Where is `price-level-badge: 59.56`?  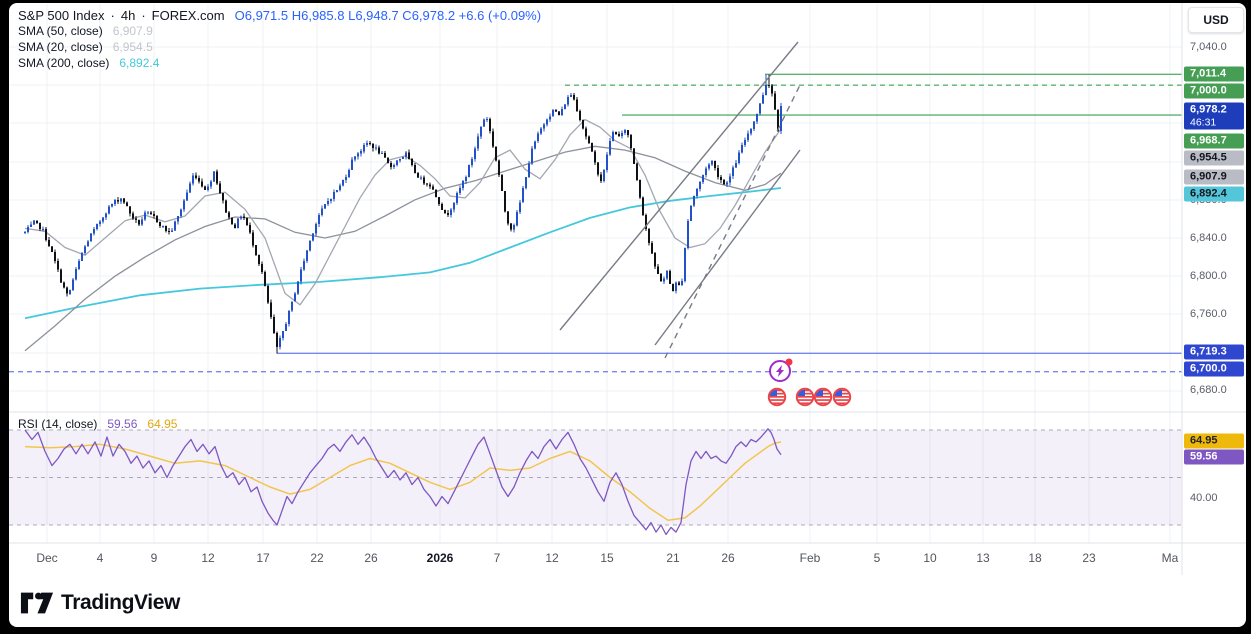 price-level-badge: 59.56 is located at coordinates (1214, 457).